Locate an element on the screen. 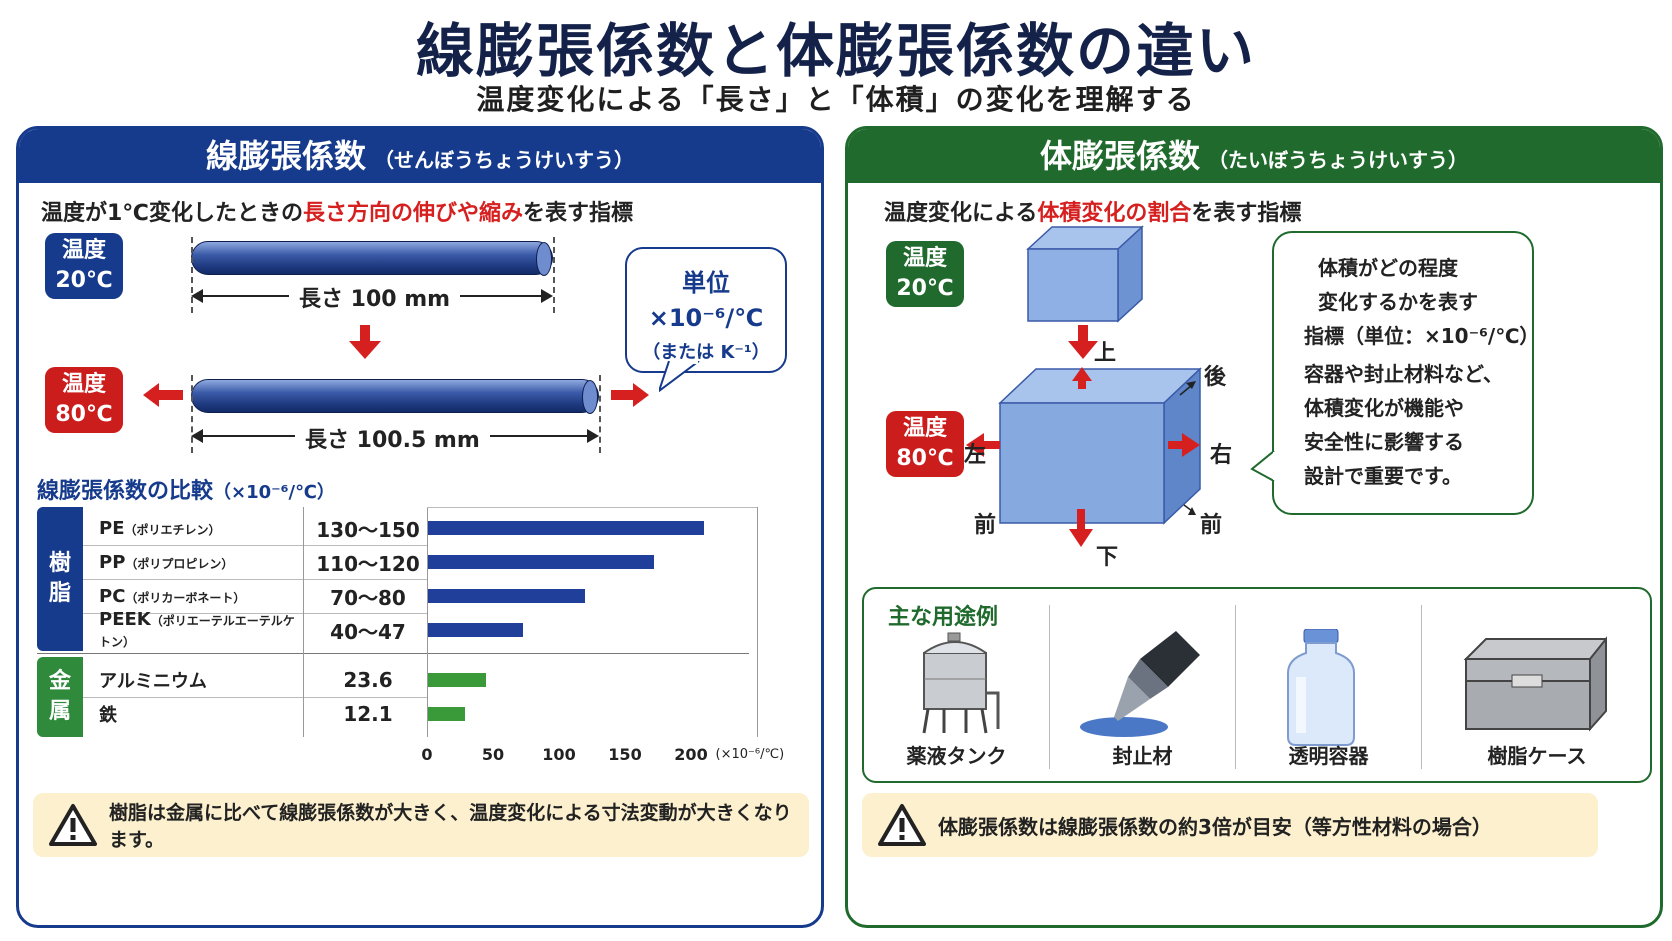 Image resolution: width=1672 pixels, height=941 pixels. group-label: 金属 is located at coordinates (60, 697).